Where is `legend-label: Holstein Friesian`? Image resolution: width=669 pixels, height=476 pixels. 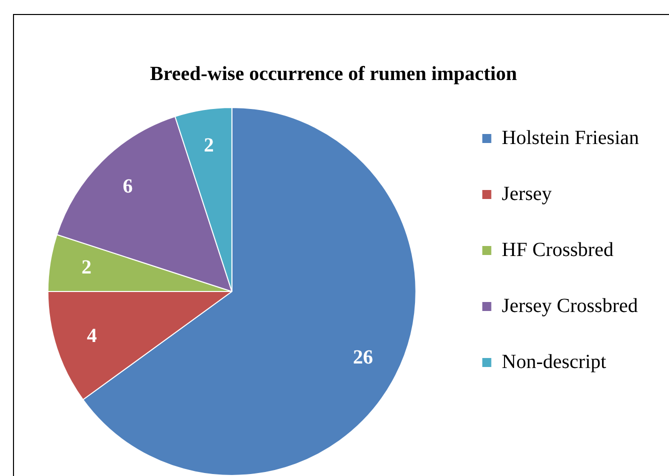
legend-label: Holstein Friesian is located at coordinates (571, 137).